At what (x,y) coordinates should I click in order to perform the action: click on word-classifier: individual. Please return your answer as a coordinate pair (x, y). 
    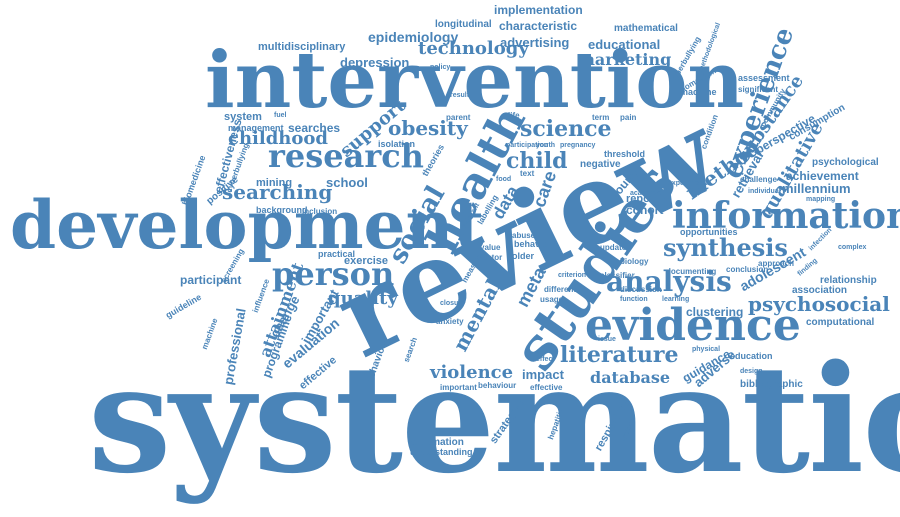
    Looking at the image, I should click on (764, 191).